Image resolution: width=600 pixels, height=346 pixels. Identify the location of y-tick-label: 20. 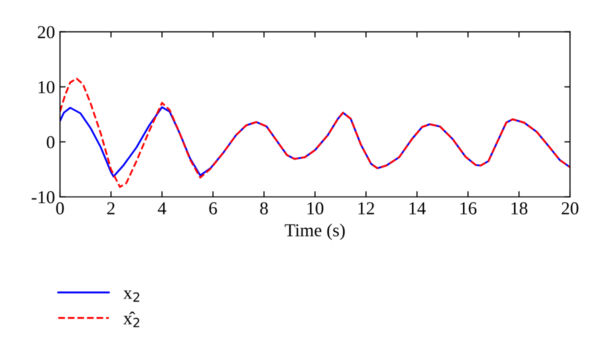
(46, 32).